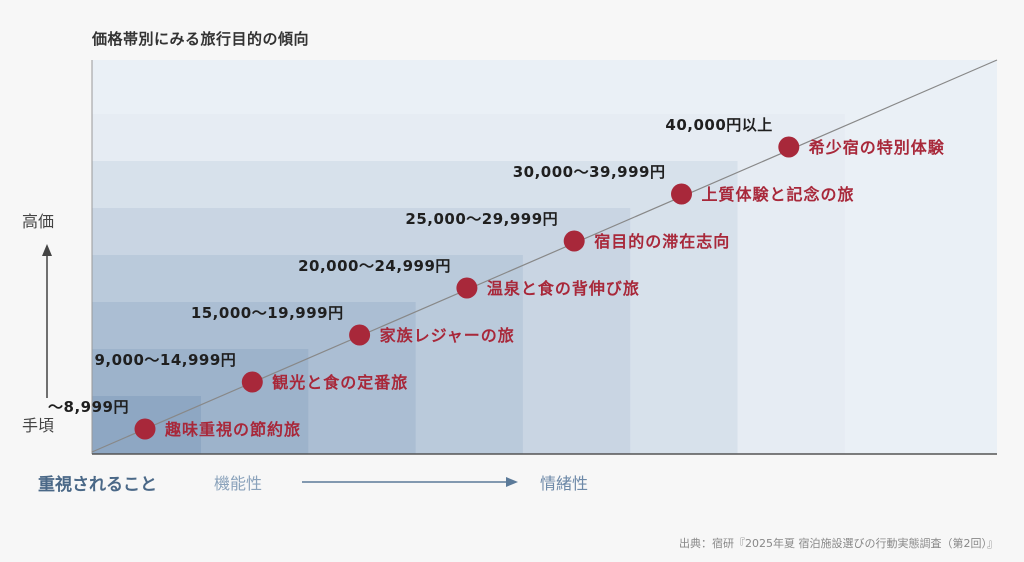 The height and width of the screenshot is (562, 1024). I want to click on x-axis-lead-label: 重視されること, so click(97, 485).